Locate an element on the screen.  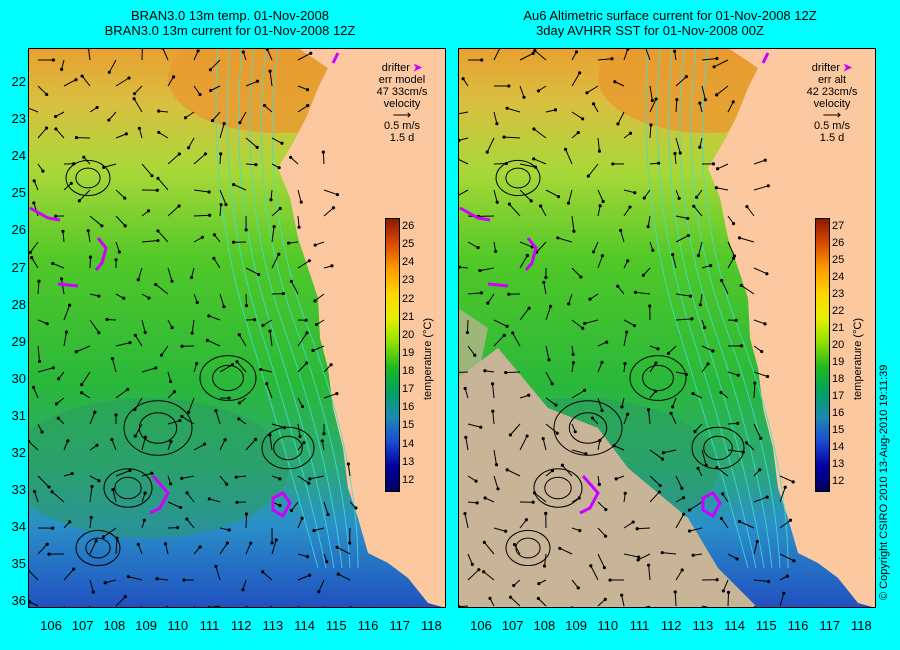
left-legend-err-value: 47 33cm/s is located at coordinates (402, 92).